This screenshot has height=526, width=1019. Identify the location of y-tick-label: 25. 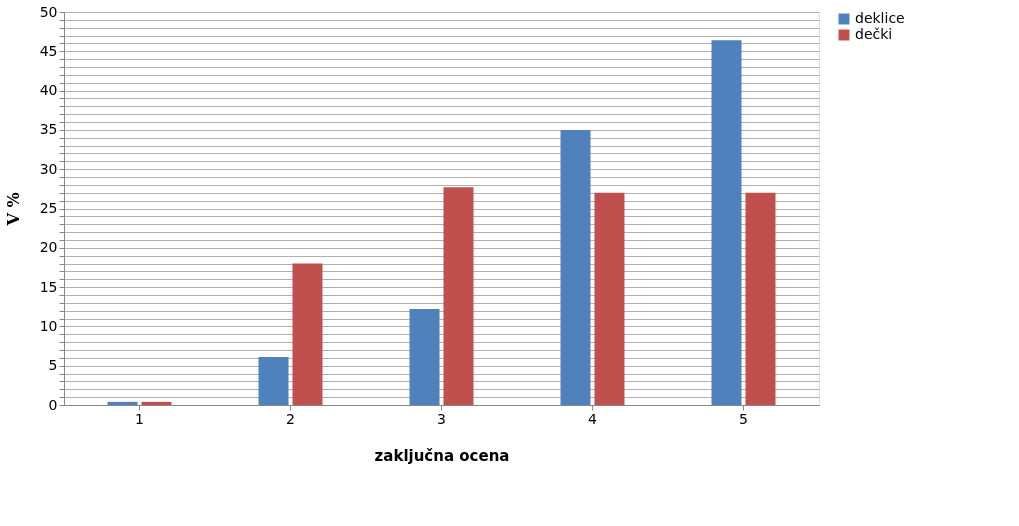
(48, 208).